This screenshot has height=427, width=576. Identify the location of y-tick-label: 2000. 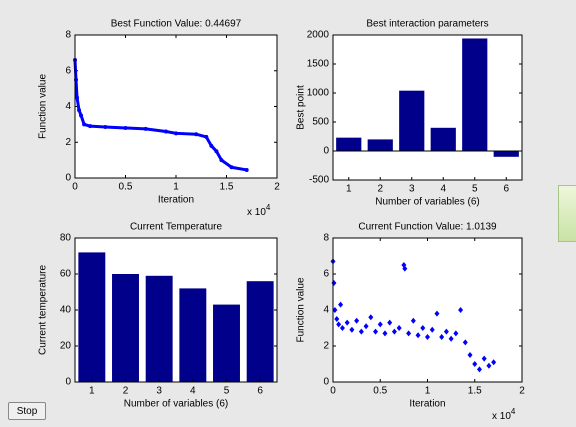
(318, 35).